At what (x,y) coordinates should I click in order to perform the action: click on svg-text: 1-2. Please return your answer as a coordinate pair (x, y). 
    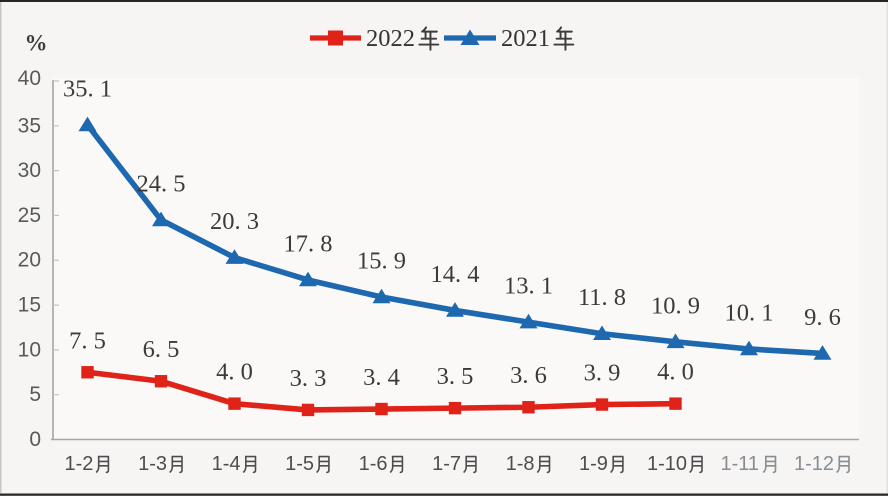
    Looking at the image, I should click on (79, 464).